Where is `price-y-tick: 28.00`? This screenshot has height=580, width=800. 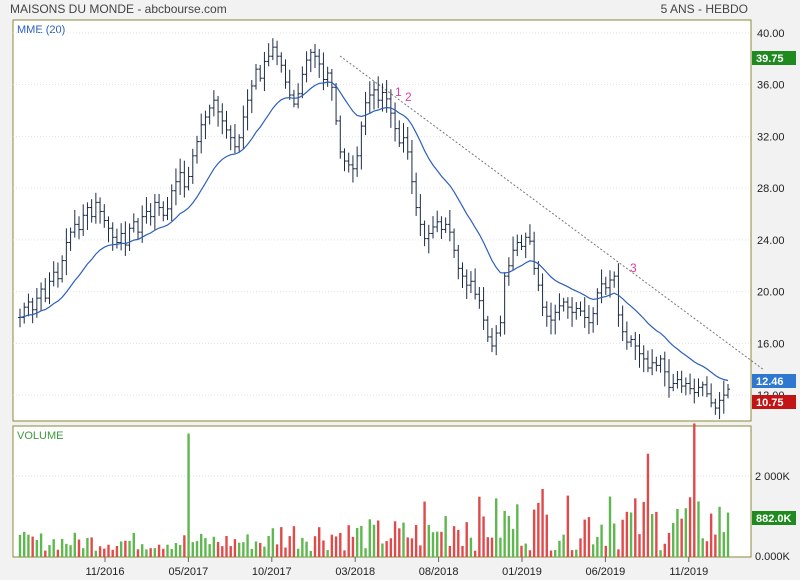 price-y-tick: 28.00 is located at coordinates (771, 189).